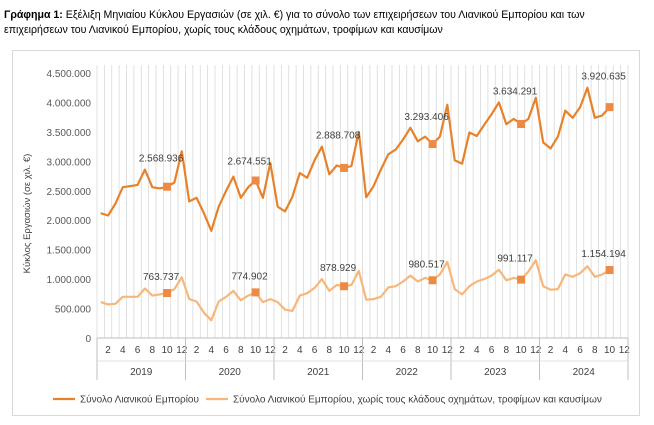  Describe the element at coordinates (69, 221) in the screenshot. I see `y-tick-label: 2.000.000` at that location.